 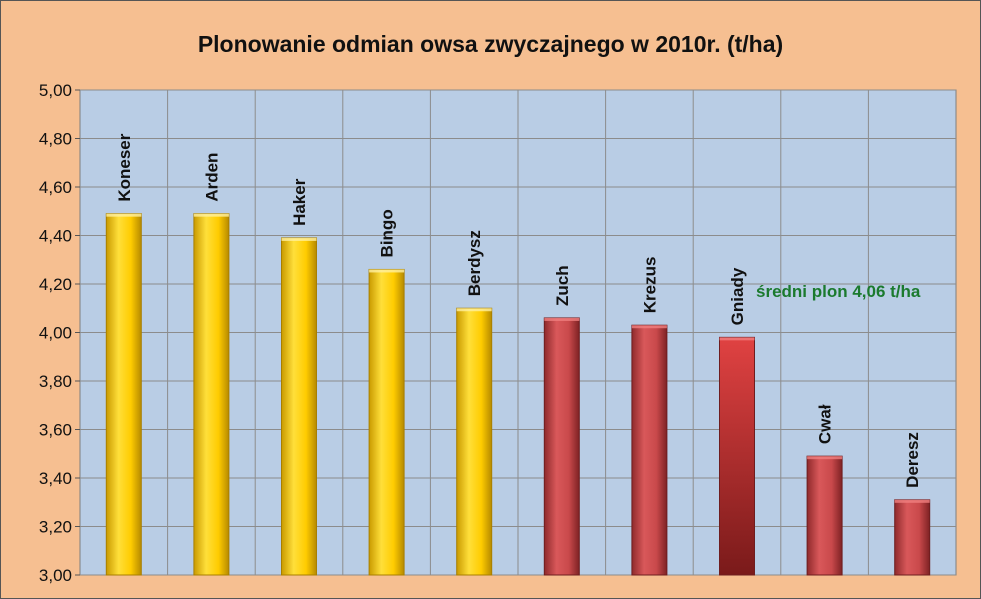 I want to click on average-yield-annotation: średni plon 4,06 t/ha, so click(x=838, y=291).